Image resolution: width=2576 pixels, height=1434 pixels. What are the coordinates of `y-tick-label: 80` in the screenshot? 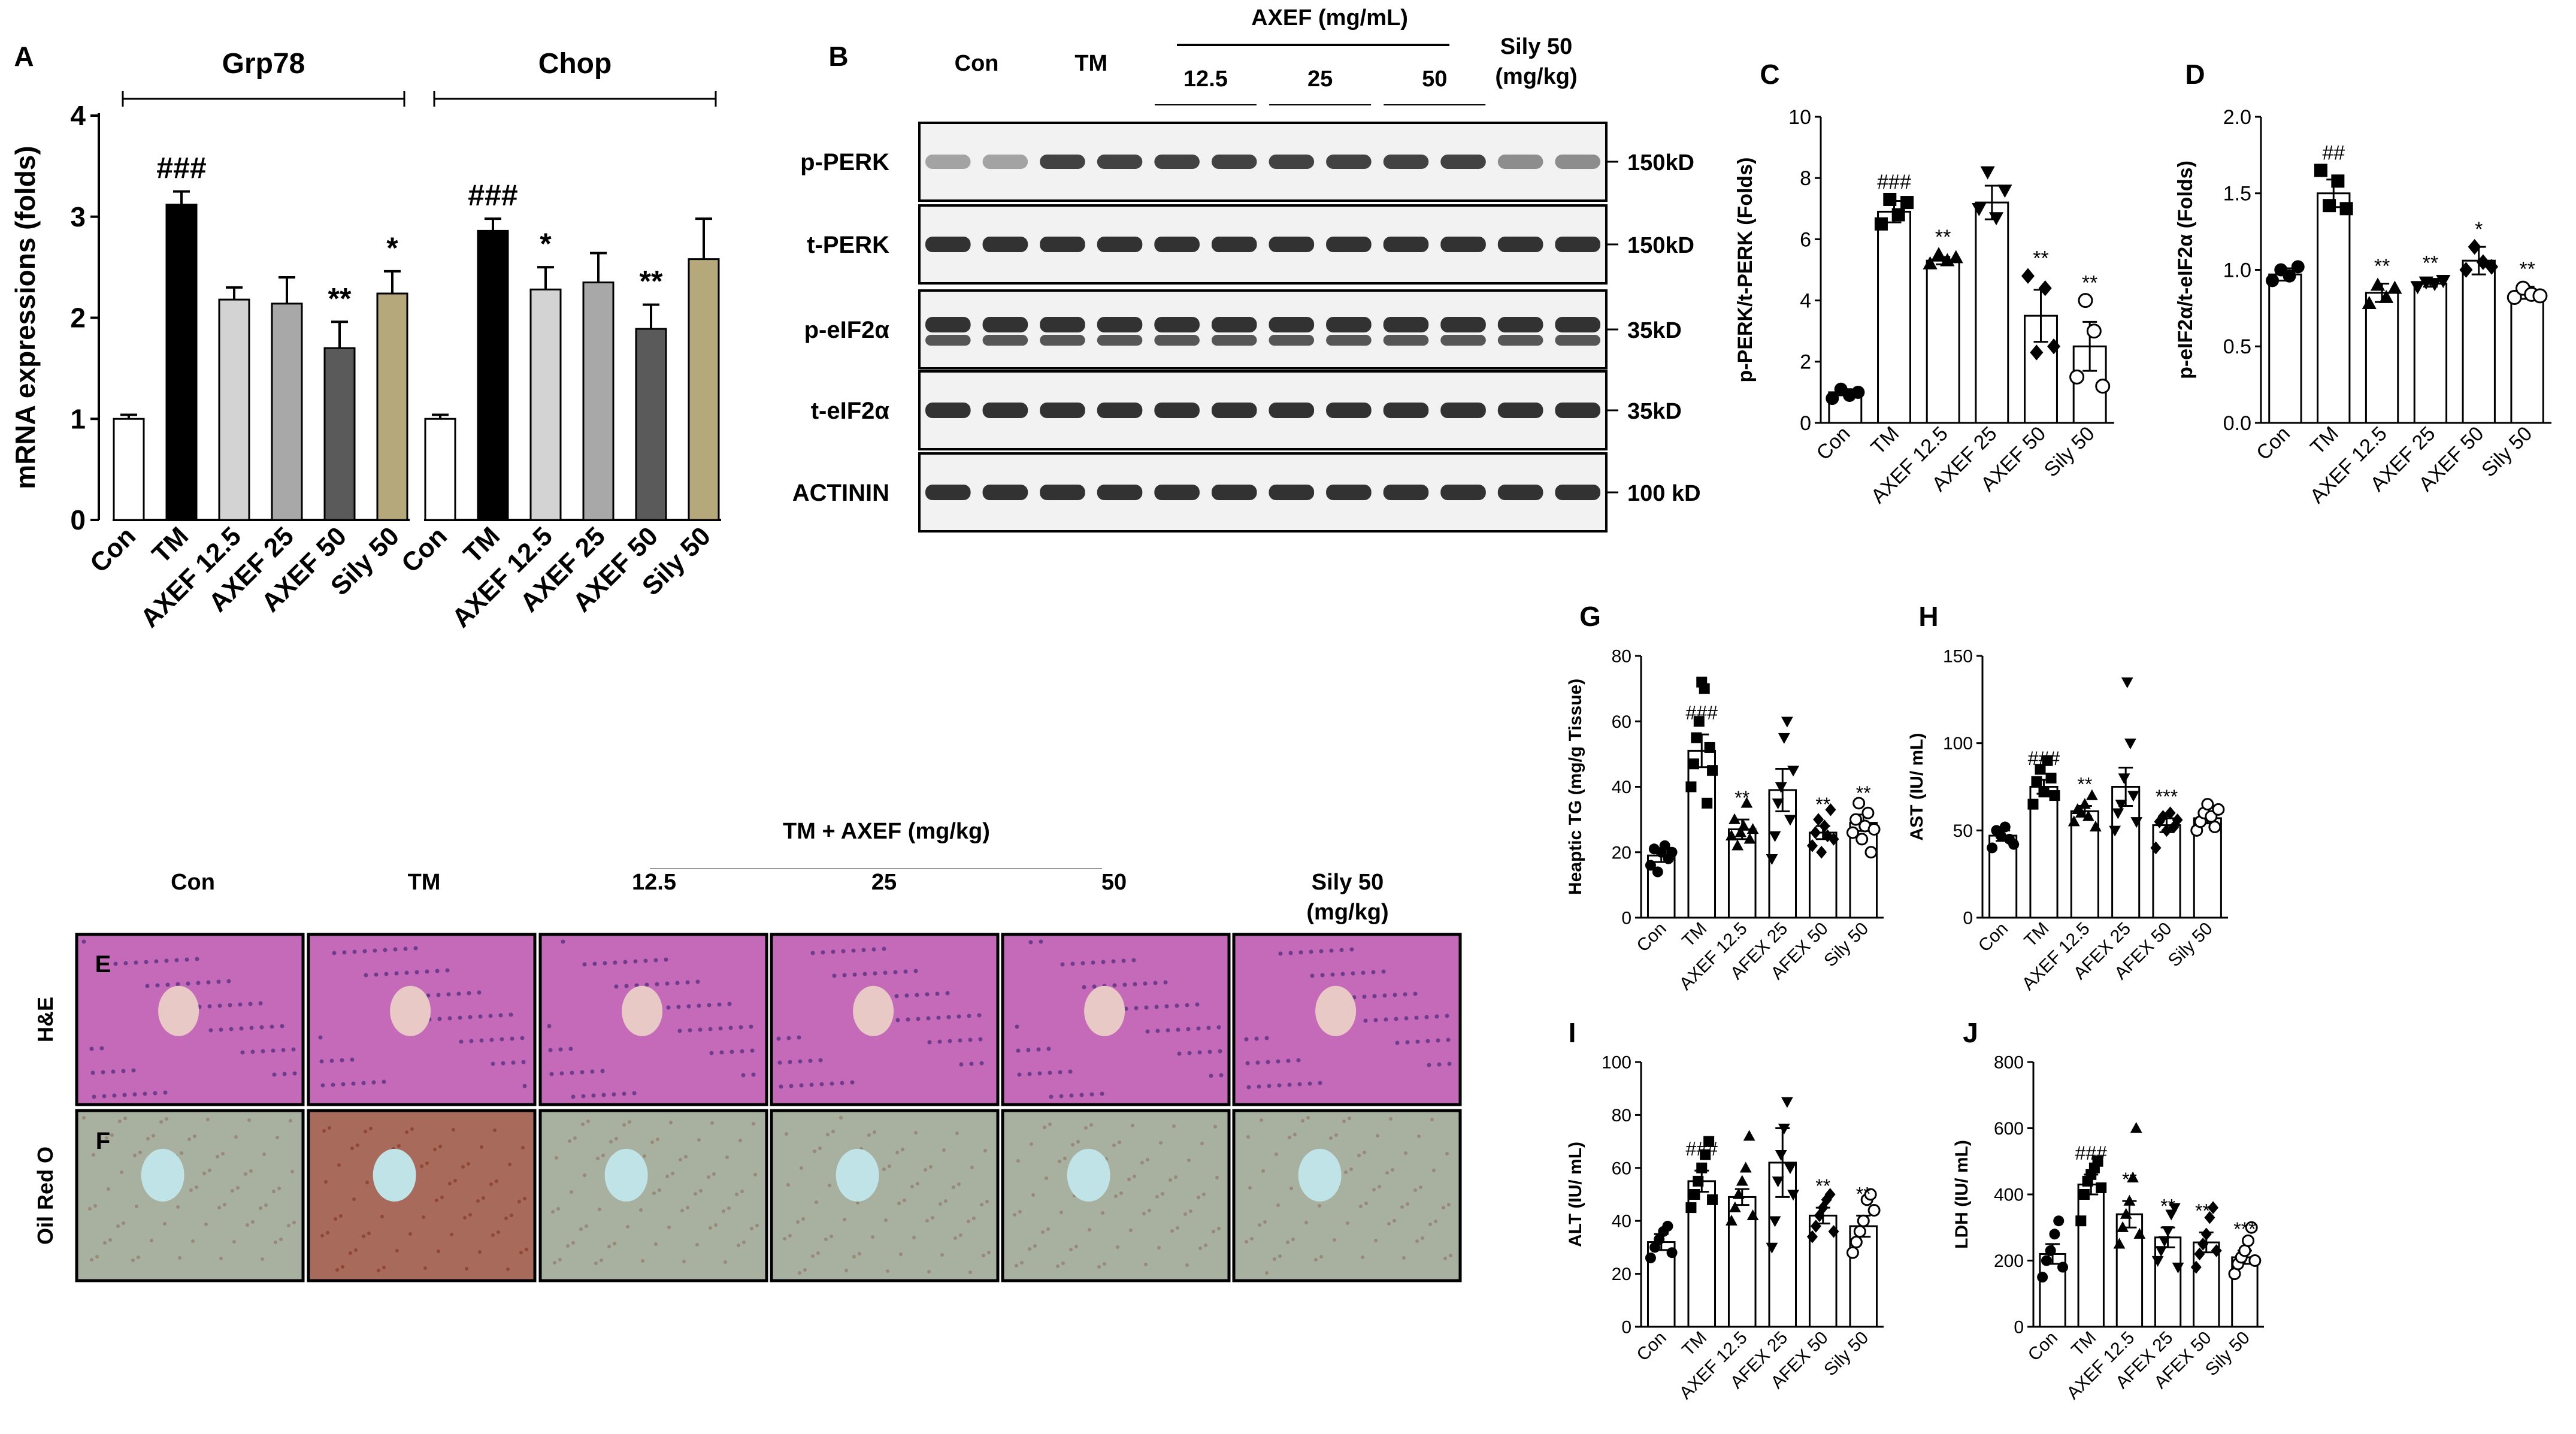 It's located at (1621, 657).